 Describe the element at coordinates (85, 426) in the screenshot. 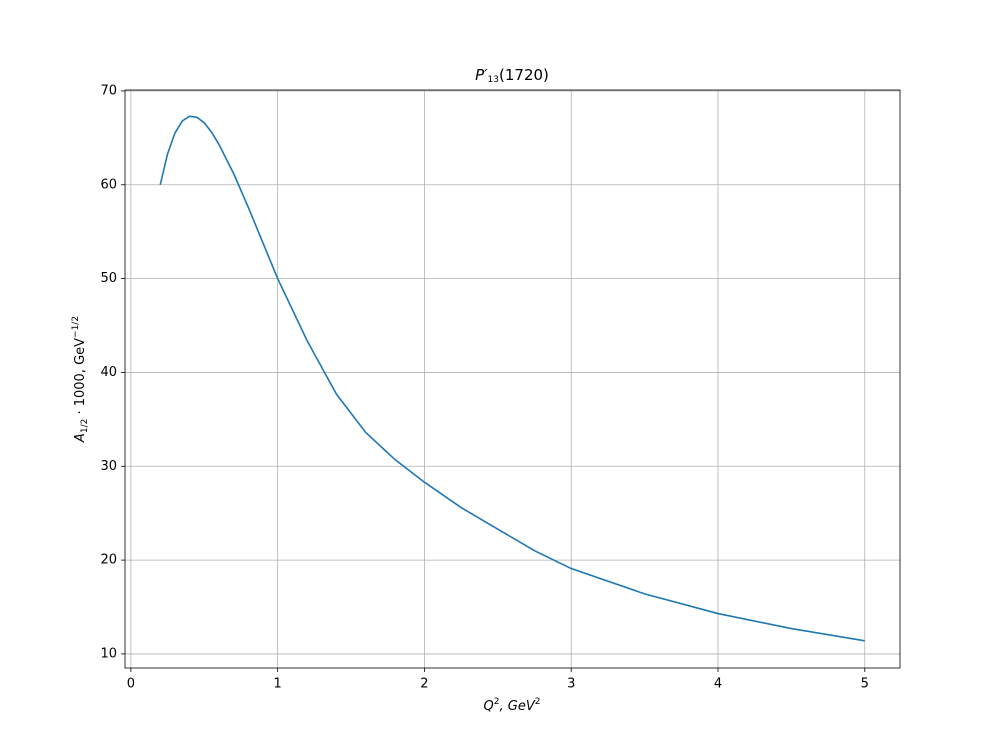

I see `label-part: 1/2` at that location.